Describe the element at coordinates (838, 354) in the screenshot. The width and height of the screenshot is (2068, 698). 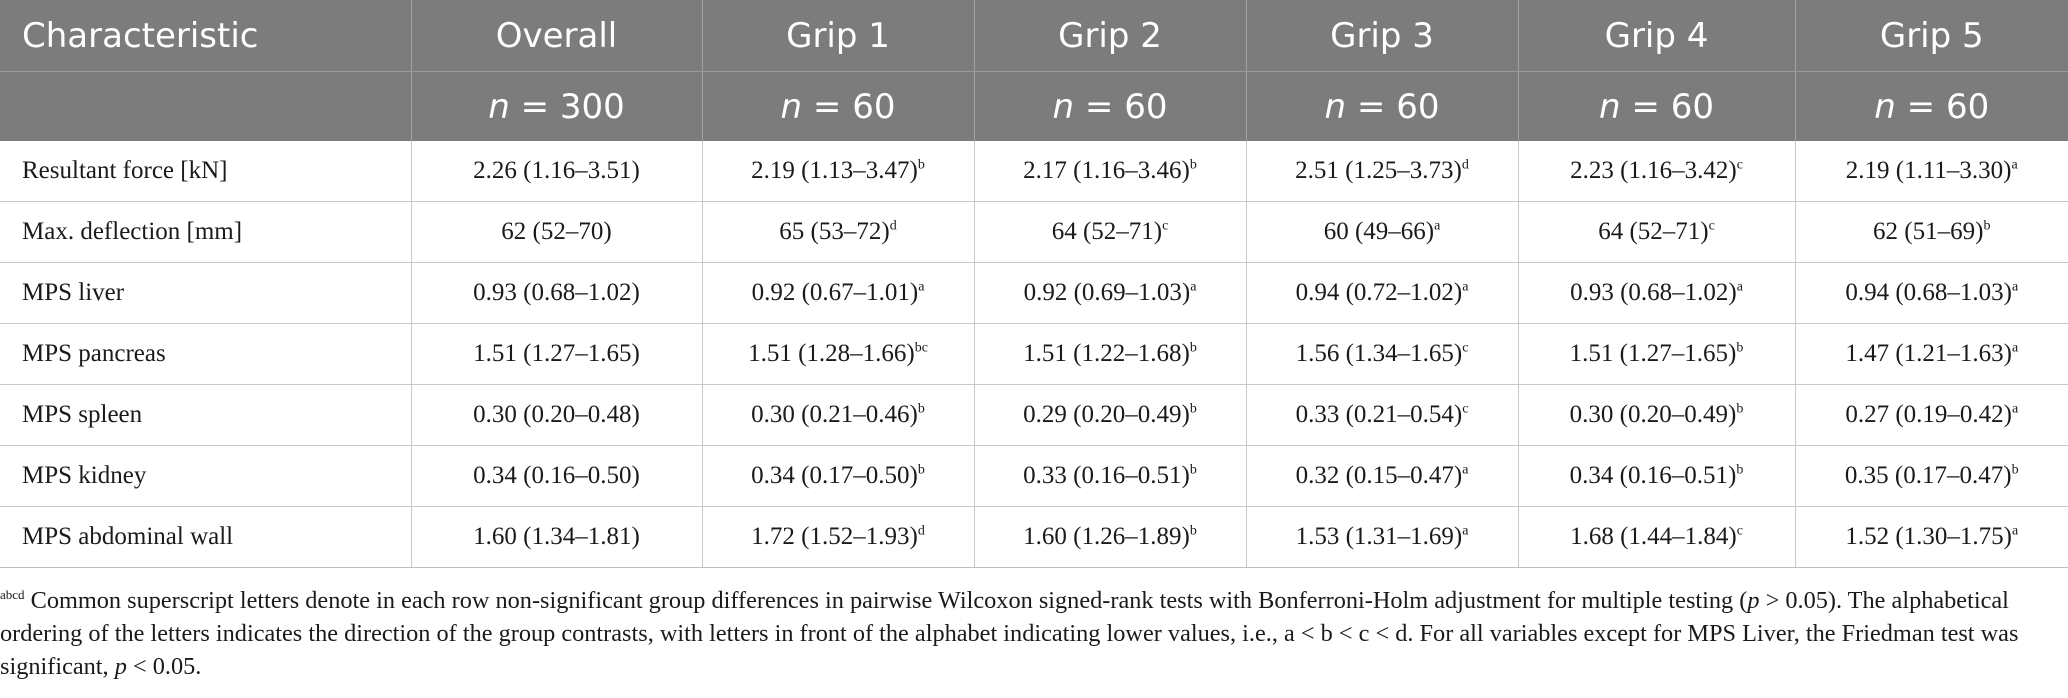
I see `cell-grip-1: 1.51 (1.28–1.66)bc` at that location.